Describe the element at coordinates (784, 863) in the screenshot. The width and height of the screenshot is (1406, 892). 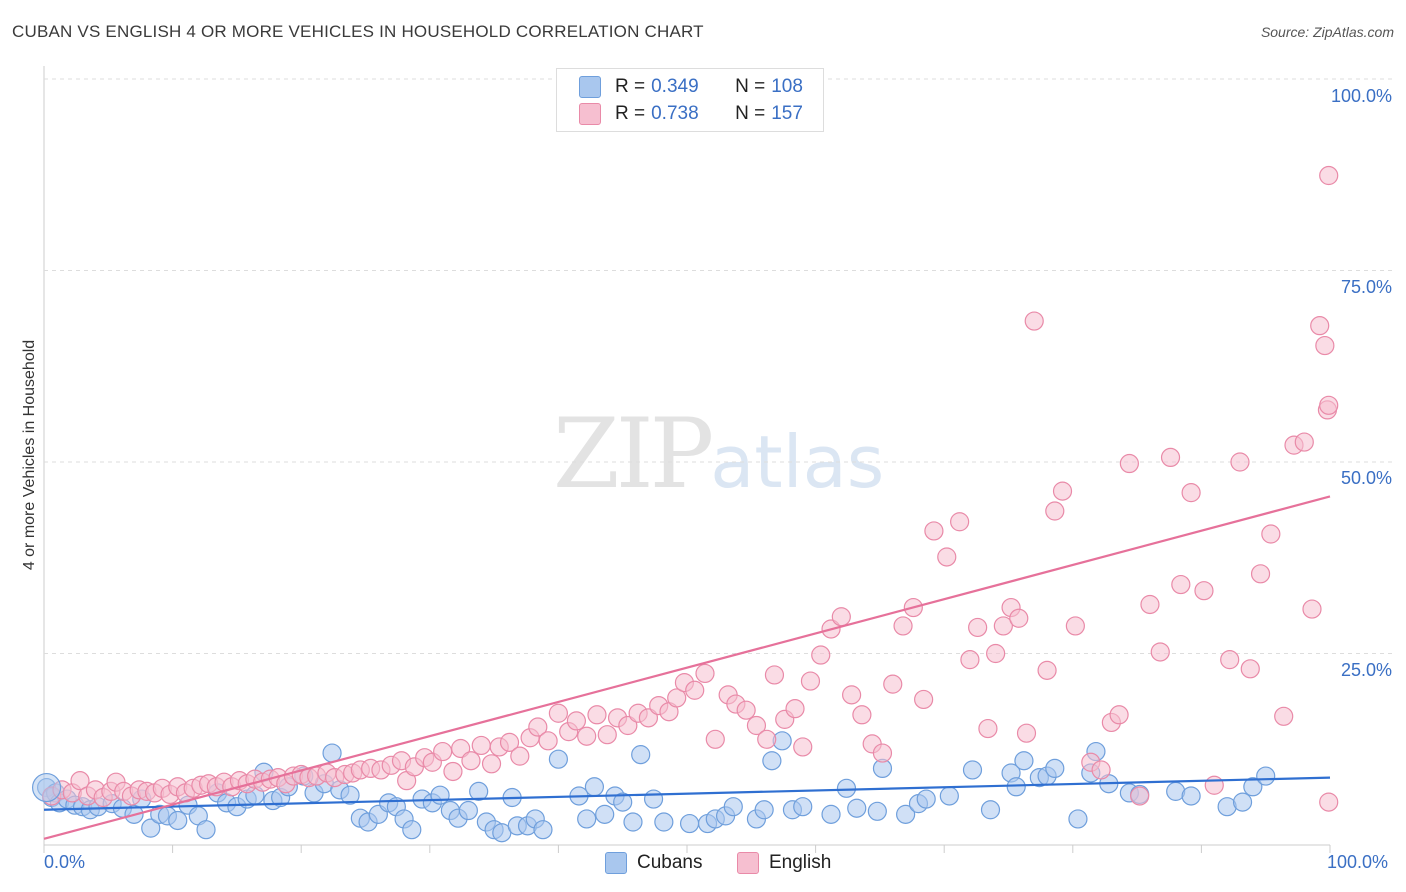
I see `legend-item-english: English` at that location.